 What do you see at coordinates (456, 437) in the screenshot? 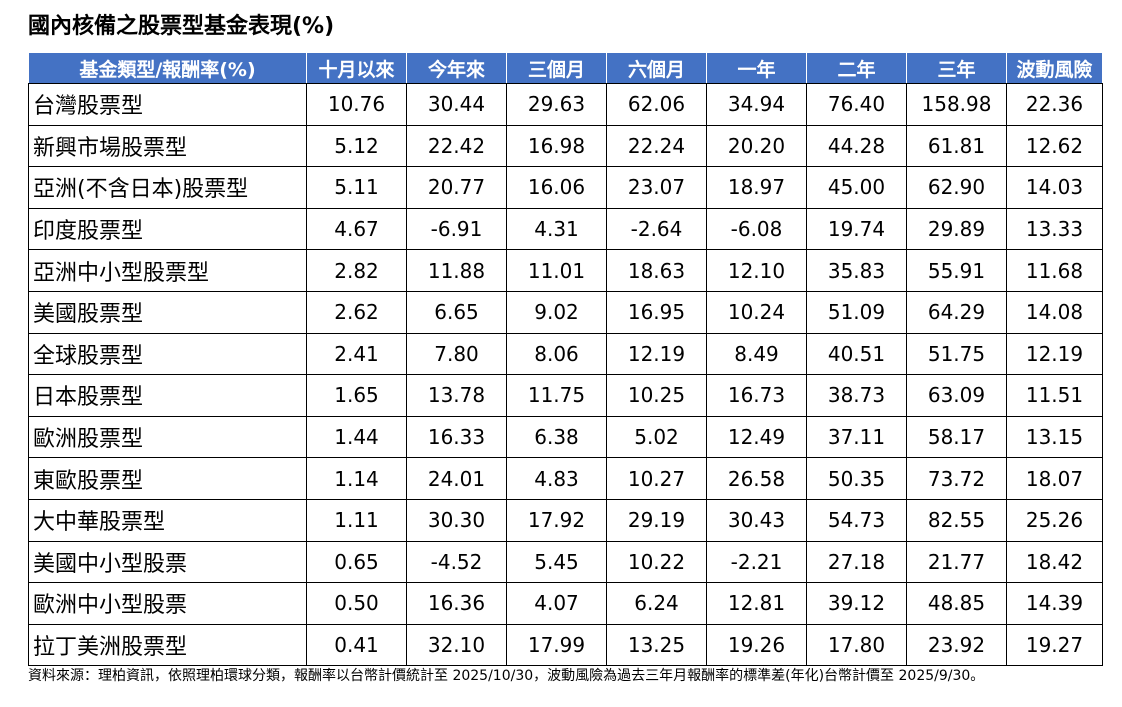
I see `value-cell: 16.33` at bounding box center [456, 437].